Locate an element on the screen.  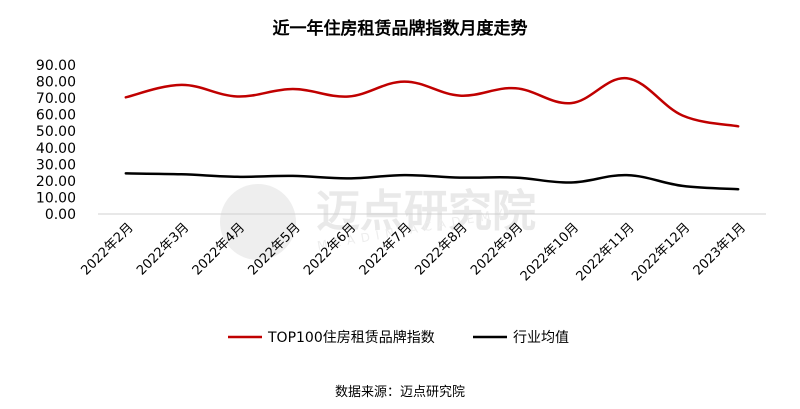
y-tick-label: 70.00 is located at coordinates (56, 99).